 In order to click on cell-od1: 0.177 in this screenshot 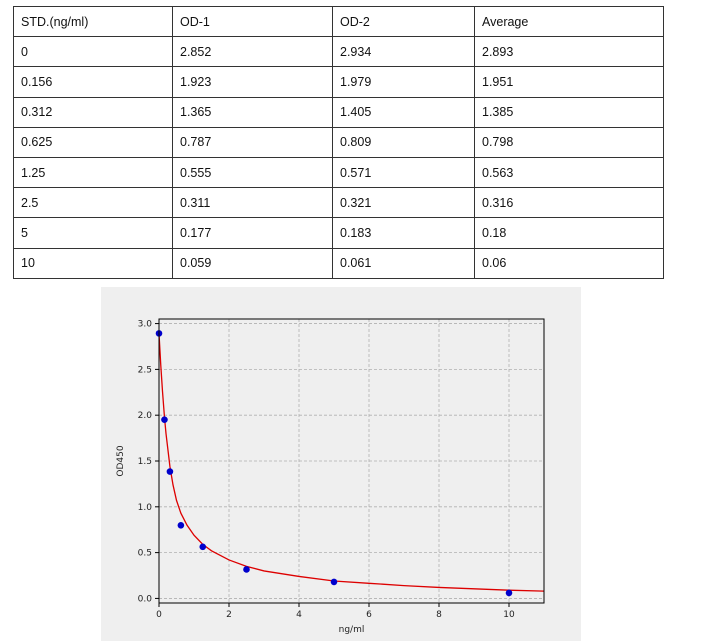, I will do `click(252, 233)`.